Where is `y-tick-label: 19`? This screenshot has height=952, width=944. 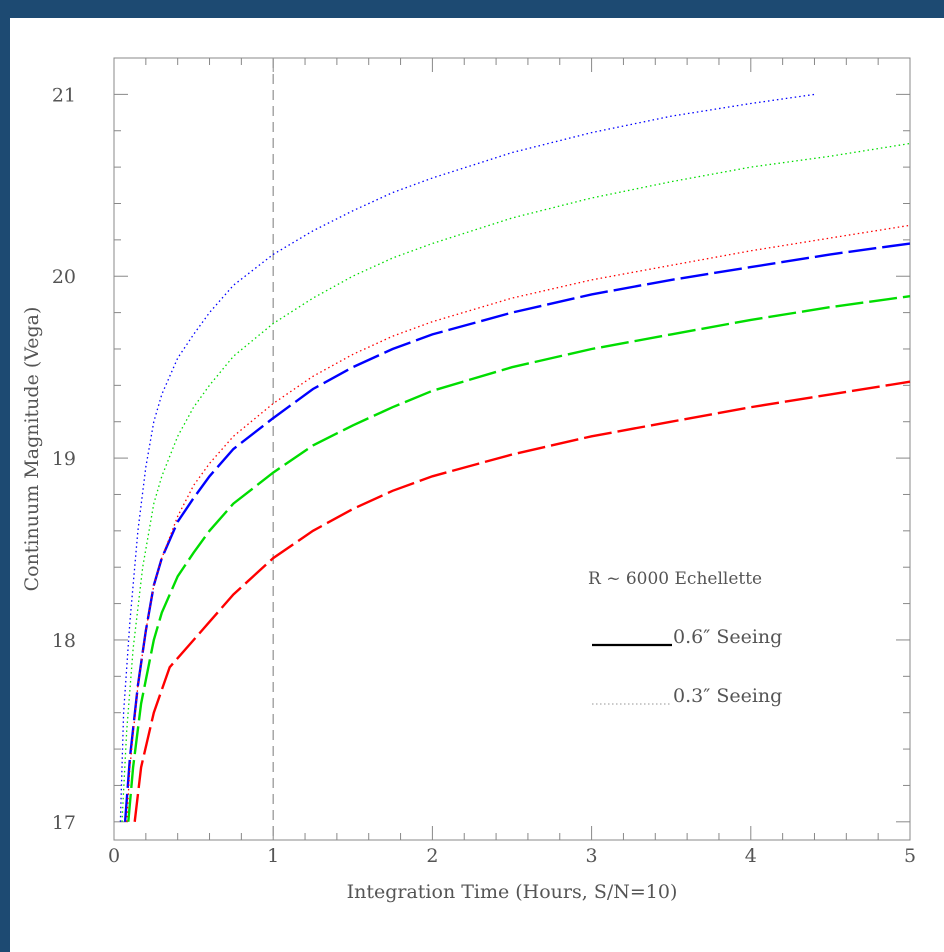
y-tick-label: 19 is located at coordinates (64, 459).